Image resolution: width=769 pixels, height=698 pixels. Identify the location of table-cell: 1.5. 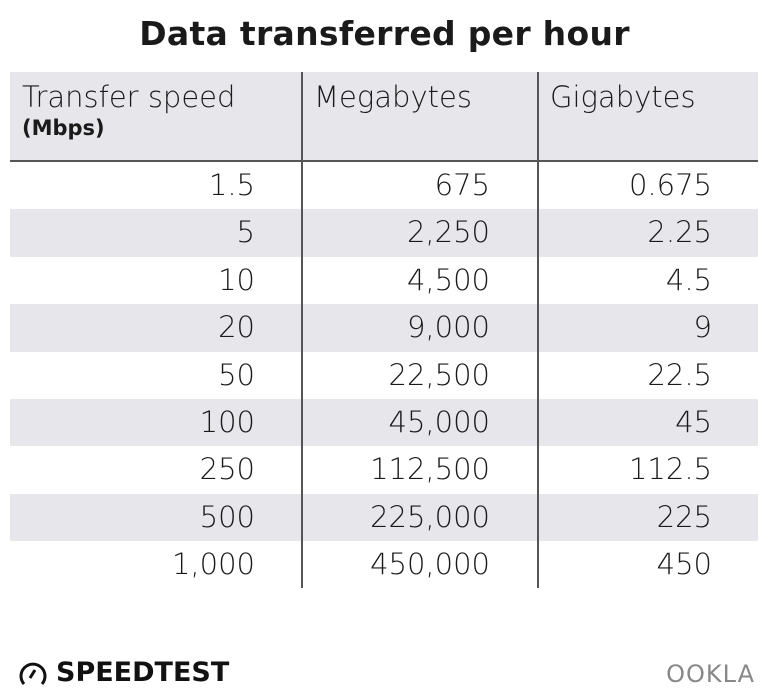
(231, 185).